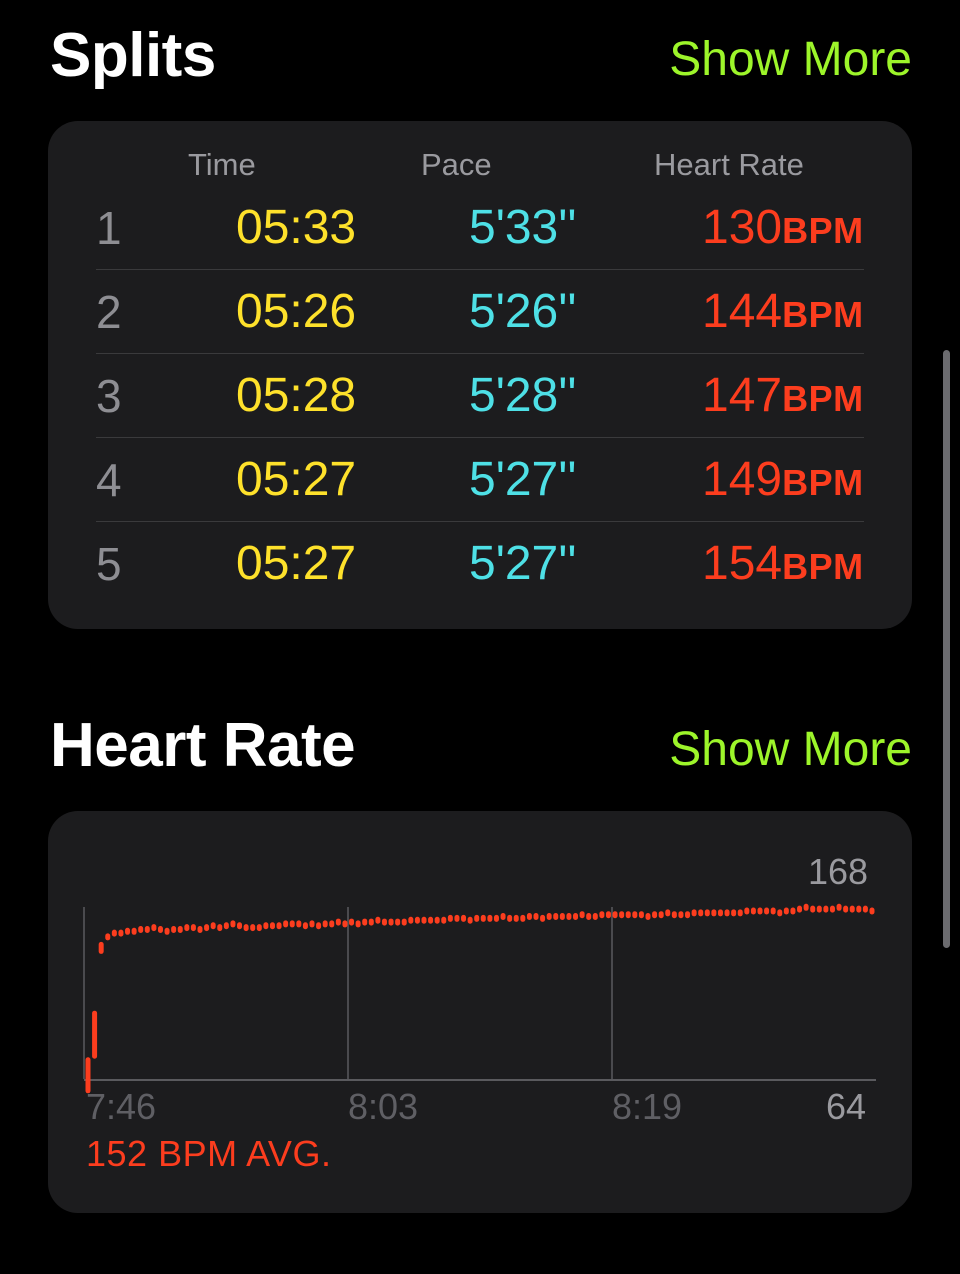 The width and height of the screenshot is (960, 1274). What do you see at coordinates (109, 396) in the screenshot?
I see `split-number: 3` at bounding box center [109, 396].